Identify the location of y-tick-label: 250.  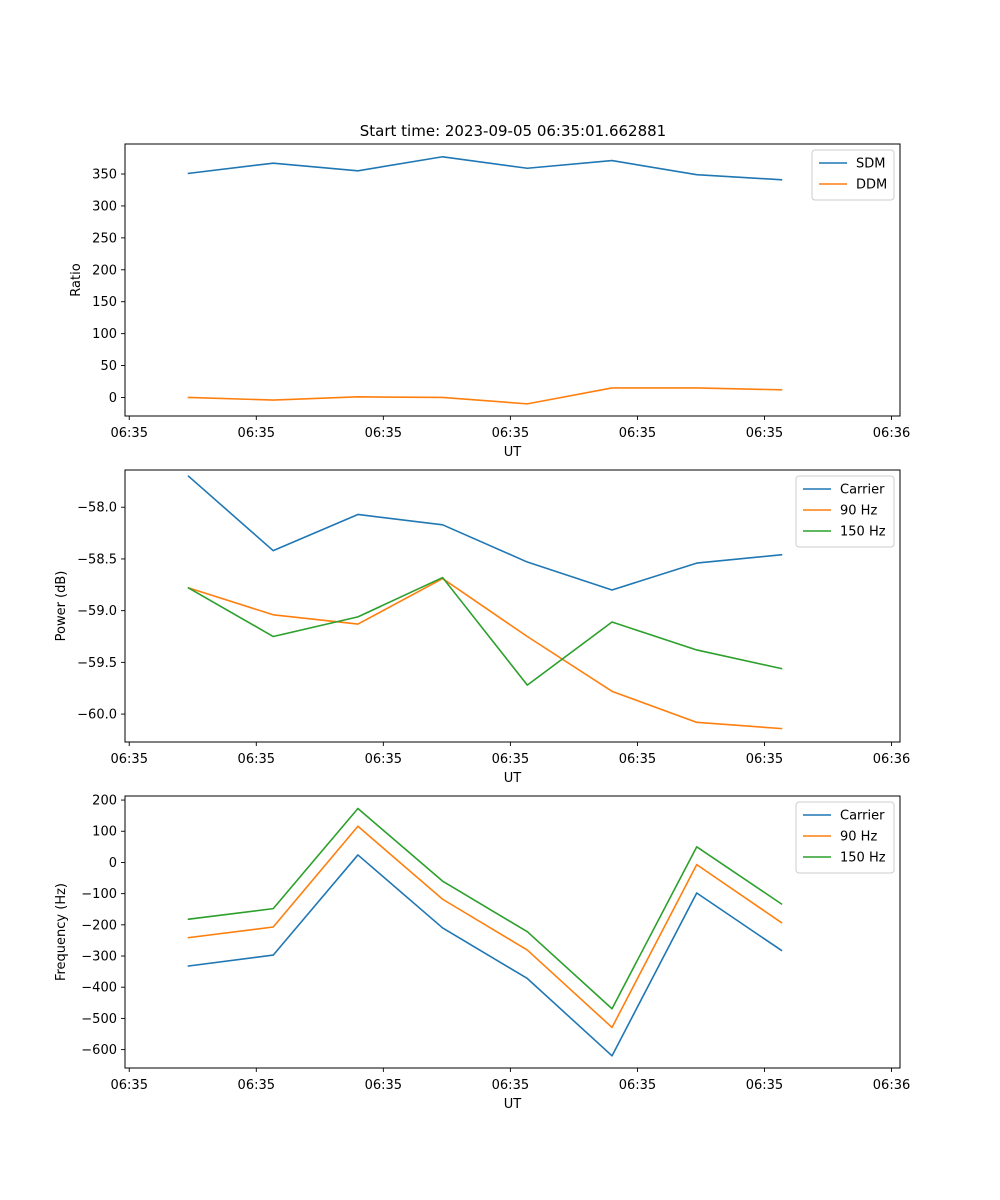
(104, 238).